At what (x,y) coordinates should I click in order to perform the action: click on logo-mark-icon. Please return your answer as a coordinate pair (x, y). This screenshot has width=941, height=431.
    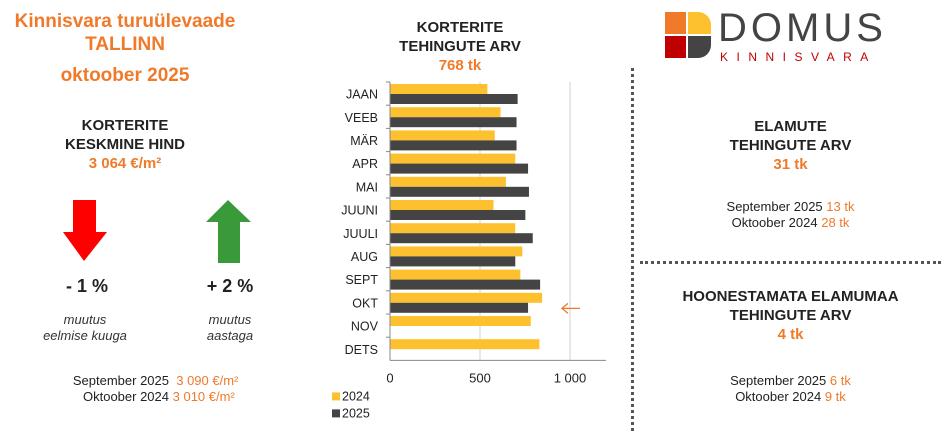
    Looking at the image, I should click on (688, 35).